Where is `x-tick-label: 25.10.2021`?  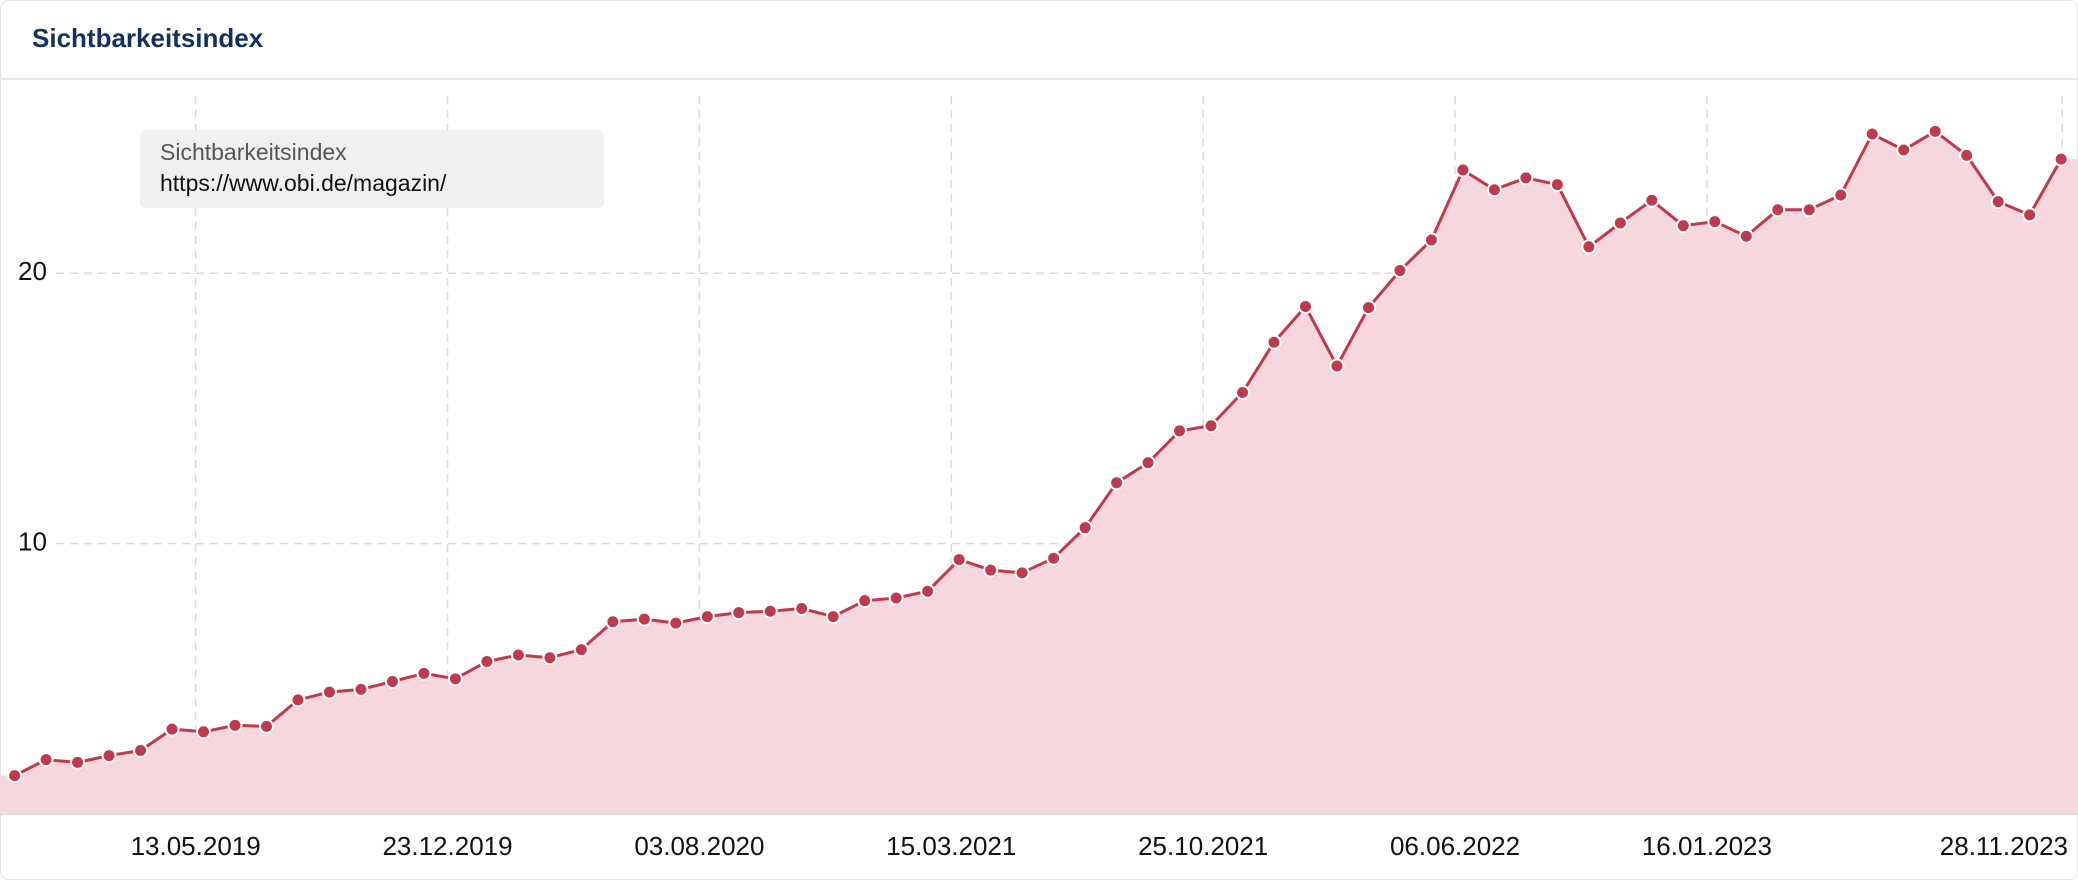
x-tick-label: 25.10.2021 is located at coordinates (1203, 846).